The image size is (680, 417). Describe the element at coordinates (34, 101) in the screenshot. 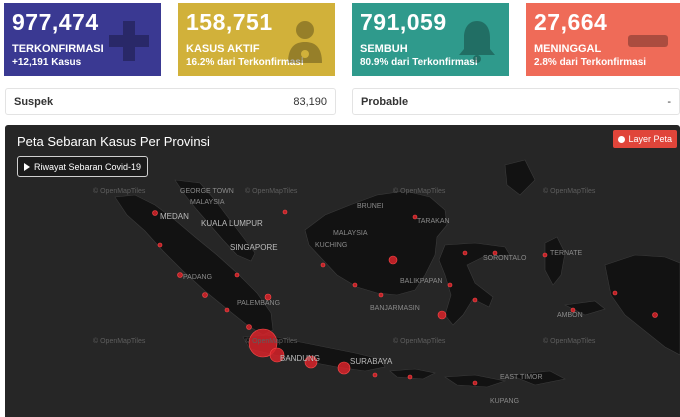

I see `suspect-label: Suspek` at that location.